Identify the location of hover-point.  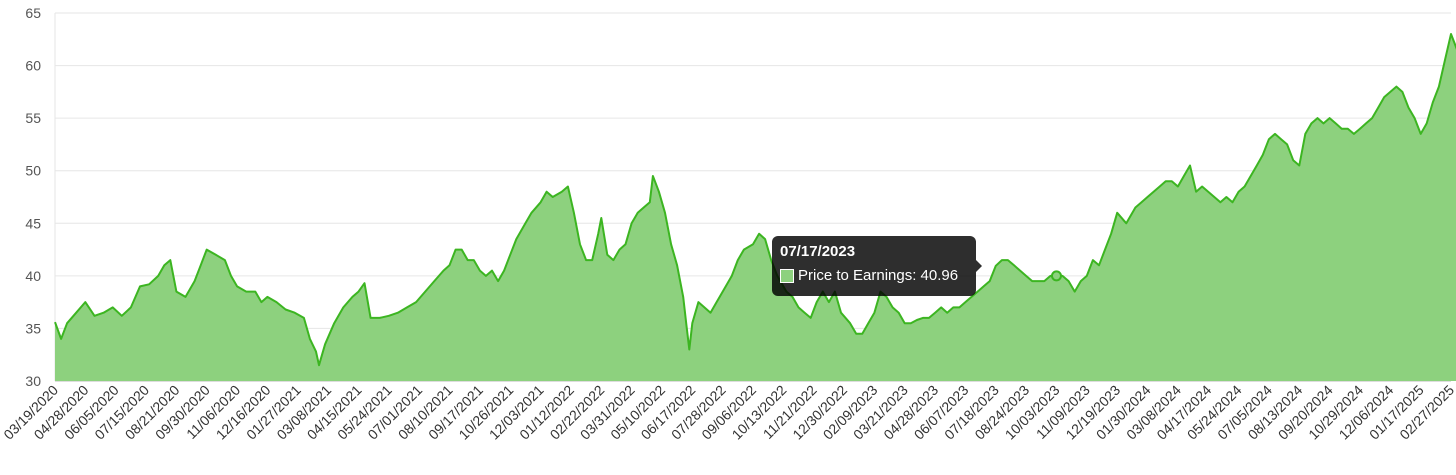
(1056, 276).